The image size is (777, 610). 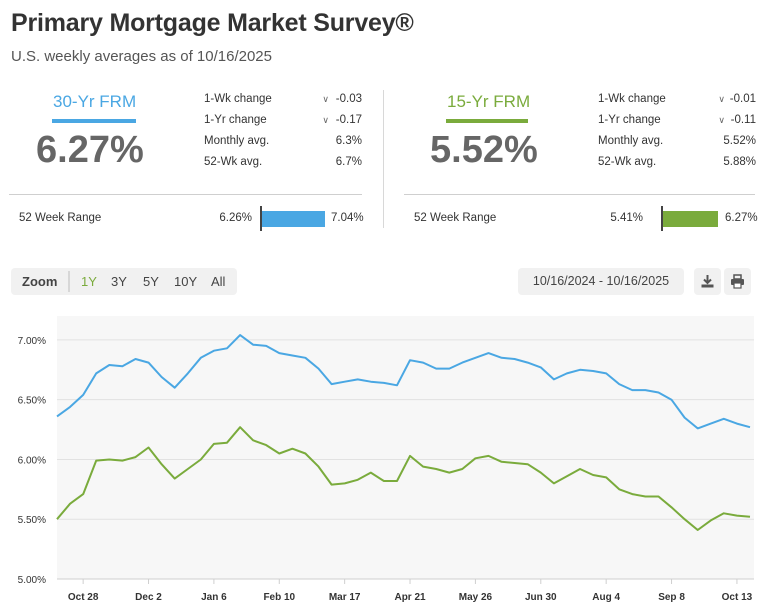 What do you see at coordinates (32, 520) in the screenshot?
I see `y-tick-label: 5.50%` at bounding box center [32, 520].